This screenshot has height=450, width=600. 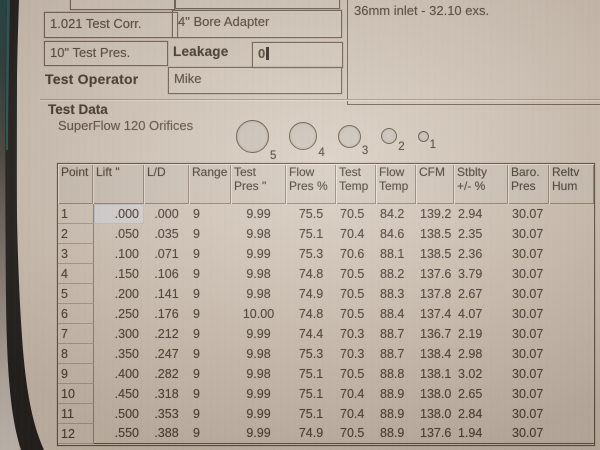 What do you see at coordinates (255, 80) in the screenshot?
I see `operator-input: Mike` at bounding box center [255, 80].